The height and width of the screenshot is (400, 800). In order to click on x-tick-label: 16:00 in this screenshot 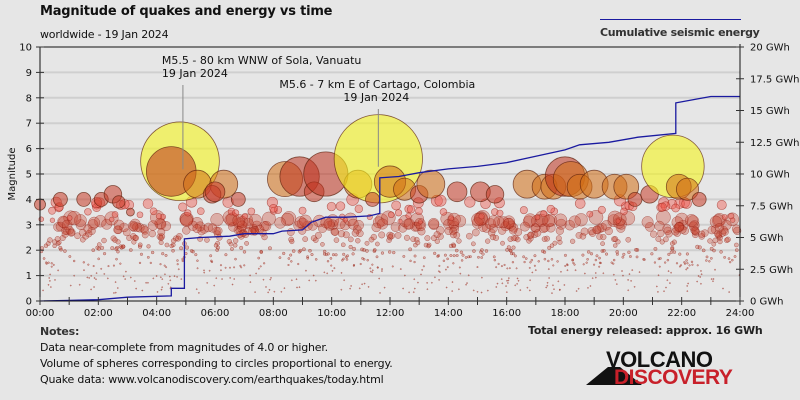, I will do `click(506, 313)`.